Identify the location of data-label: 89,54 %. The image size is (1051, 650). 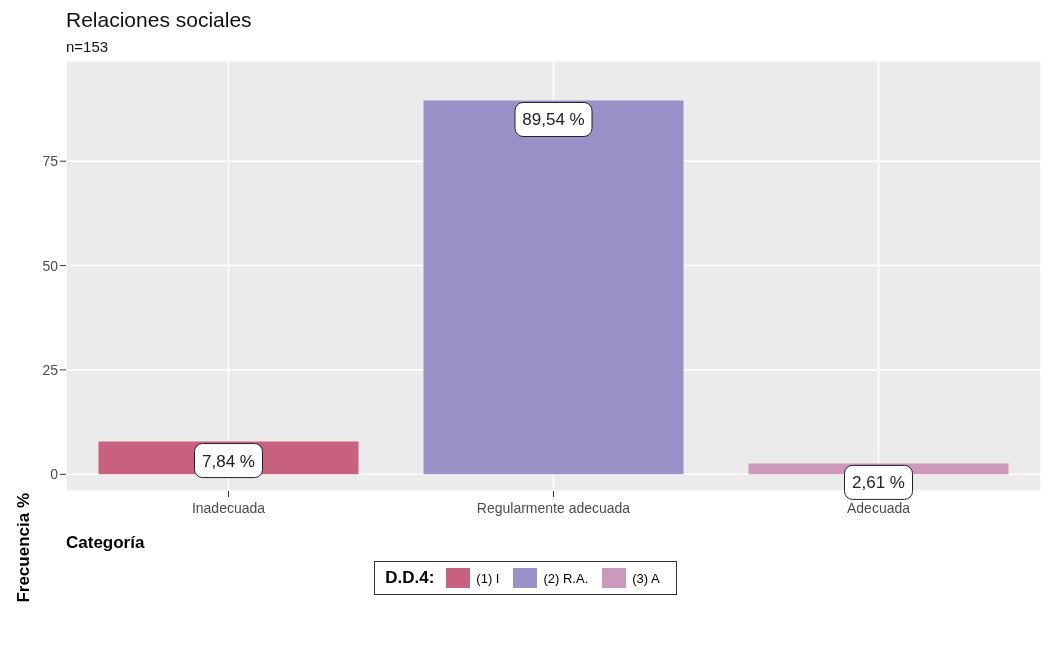
(553, 120).